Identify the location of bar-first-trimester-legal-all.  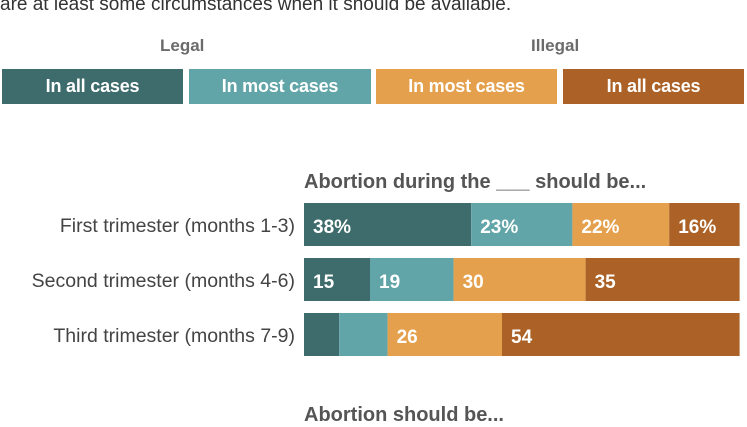
(388, 224).